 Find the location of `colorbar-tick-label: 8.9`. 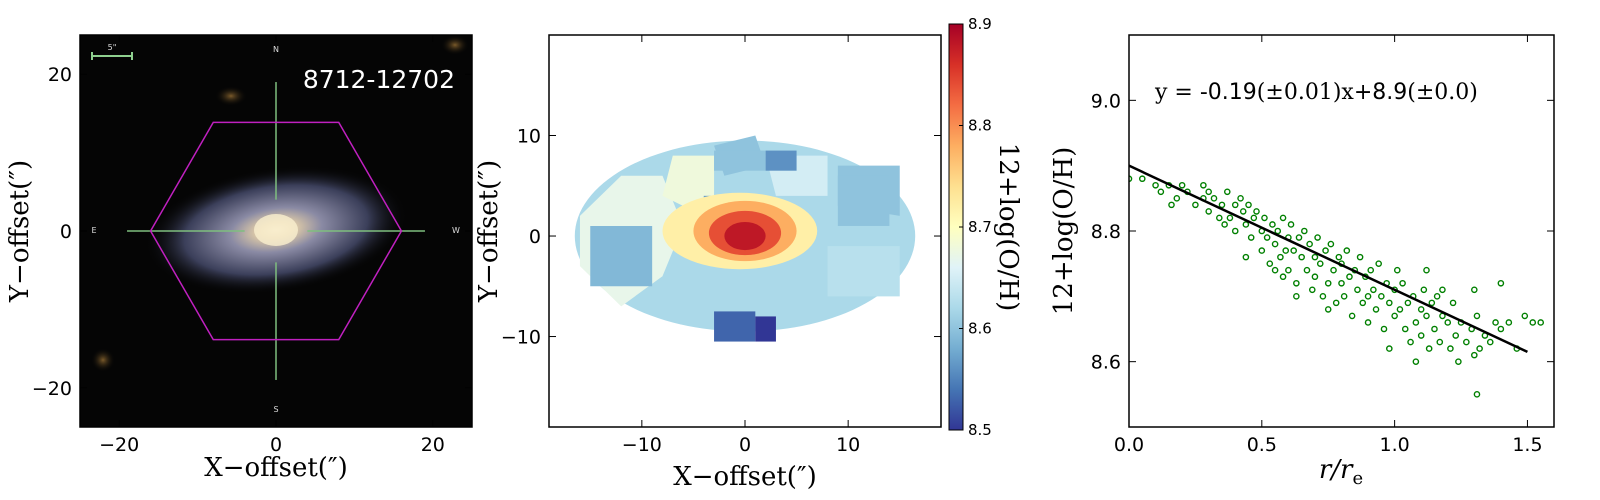

colorbar-tick-label: 8.9 is located at coordinates (980, 24).